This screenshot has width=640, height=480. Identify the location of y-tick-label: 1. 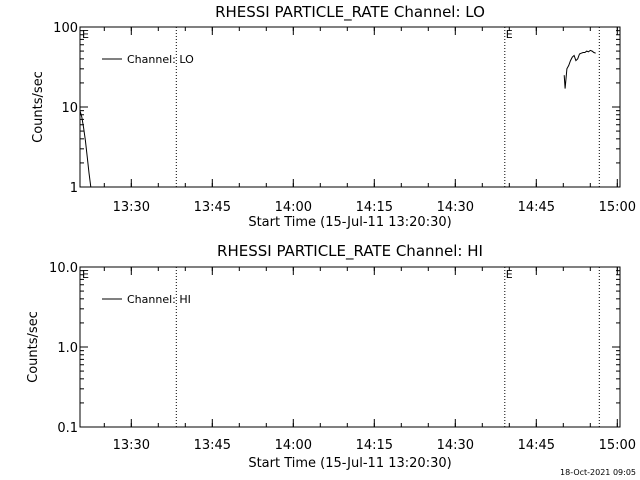
(74, 188).